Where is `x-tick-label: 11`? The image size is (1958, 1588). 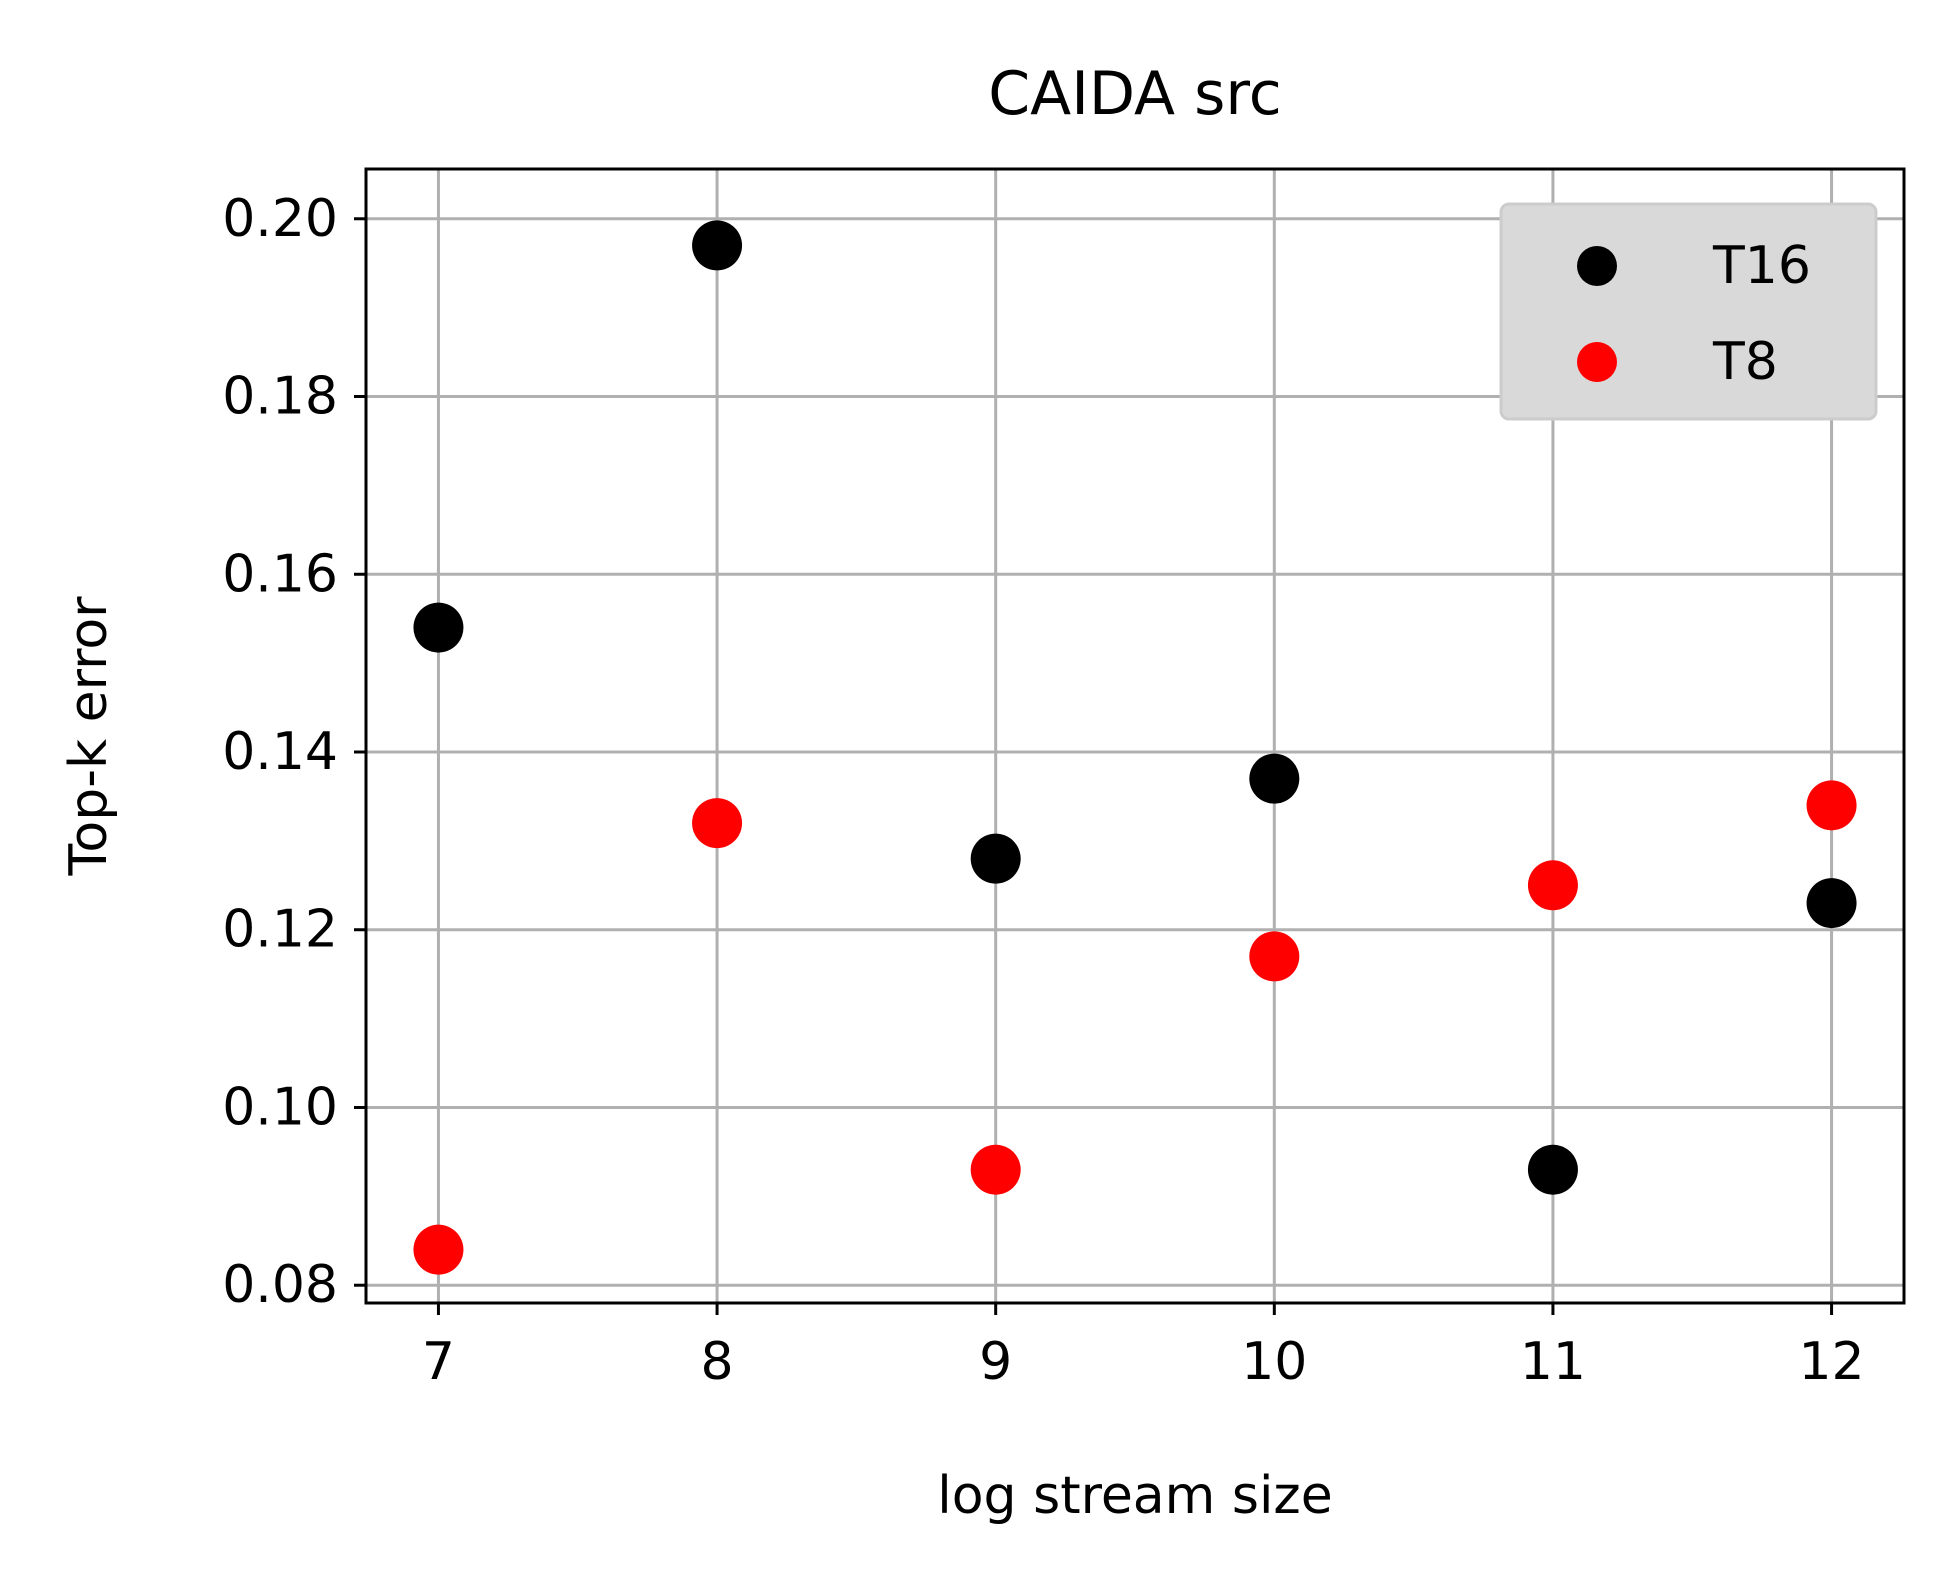
x-tick-label: 11 is located at coordinates (1553, 1362).